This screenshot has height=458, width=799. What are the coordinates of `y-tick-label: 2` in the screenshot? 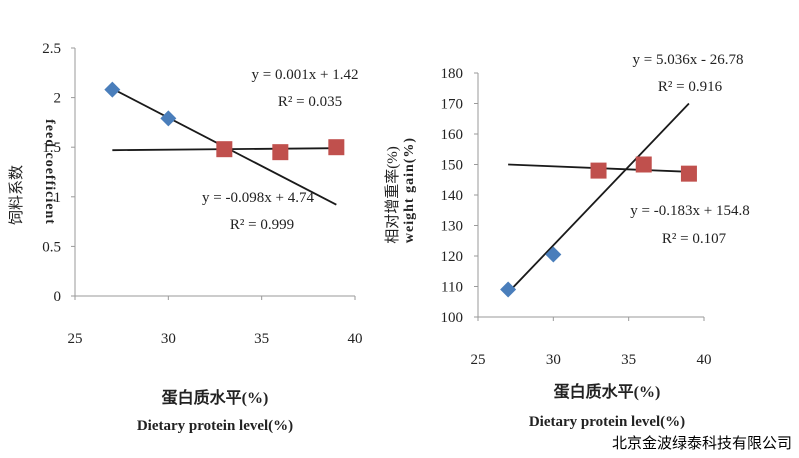 It's located at (58, 99).